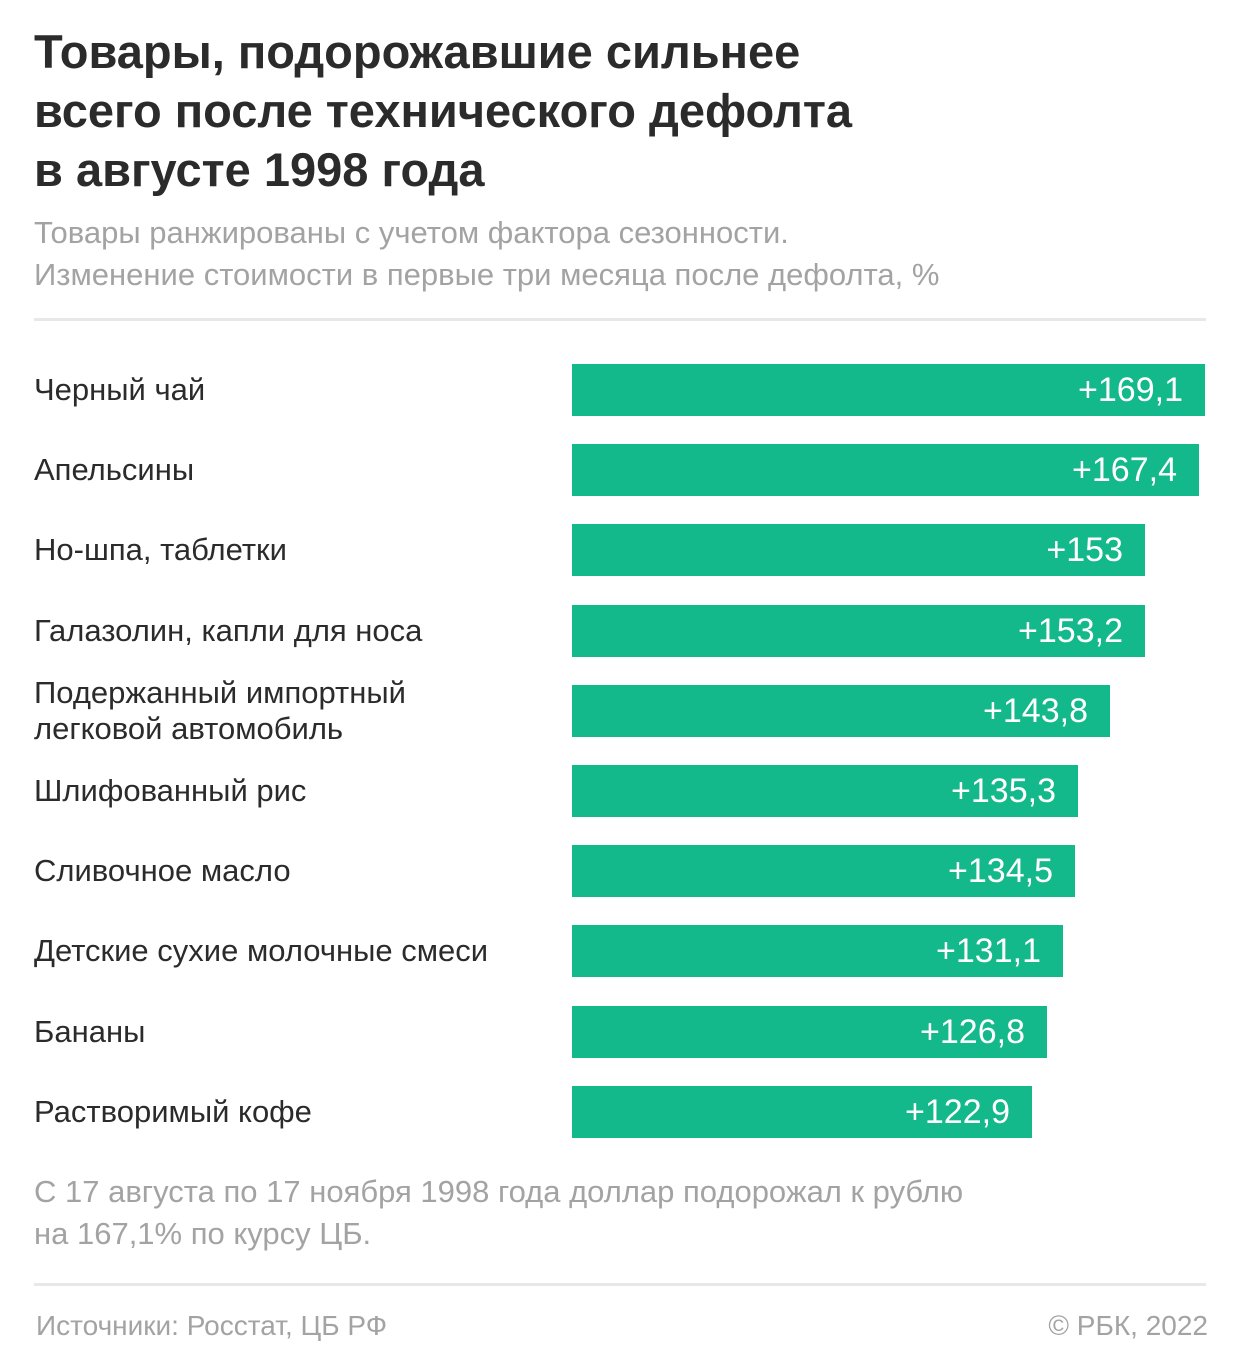  I want to click on bar-value-label: +135,3, so click(1003, 791).